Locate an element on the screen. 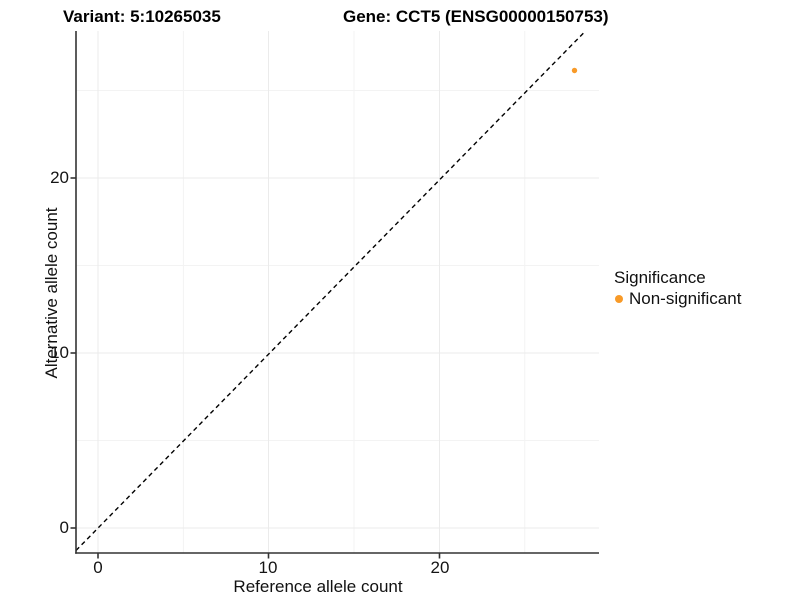 The height and width of the screenshot is (600, 800). y-axis-title: Alternative allele count is located at coordinates (51, 293).